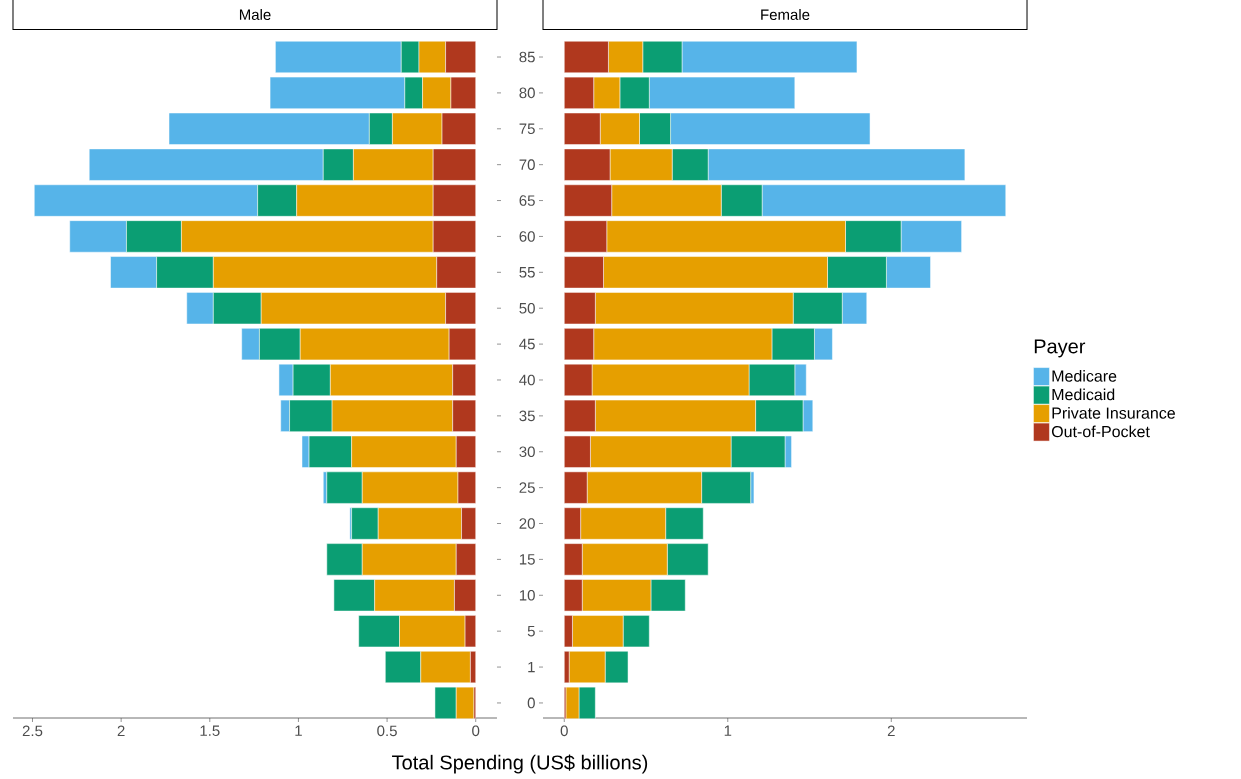 The width and height of the screenshot is (1241, 779). What do you see at coordinates (32, 731) in the screenshot?
I see `x-tick-label: 2.5` at bounding box center [32, 731].